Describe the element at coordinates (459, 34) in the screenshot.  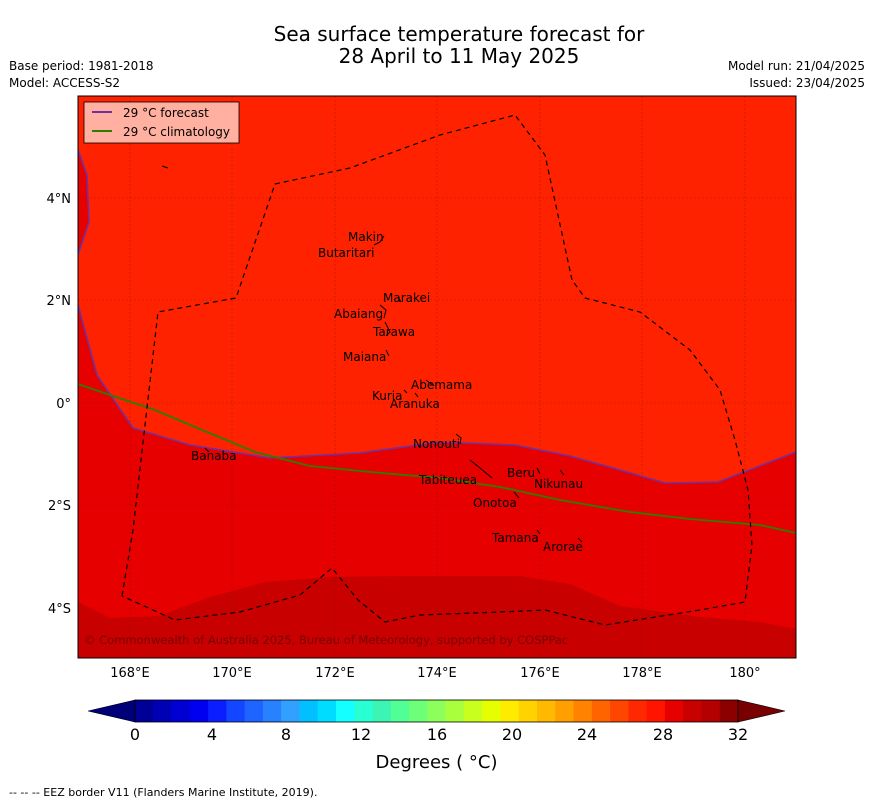
I see `chart-title-line1: Sea surface temperature forecast for` at that location.